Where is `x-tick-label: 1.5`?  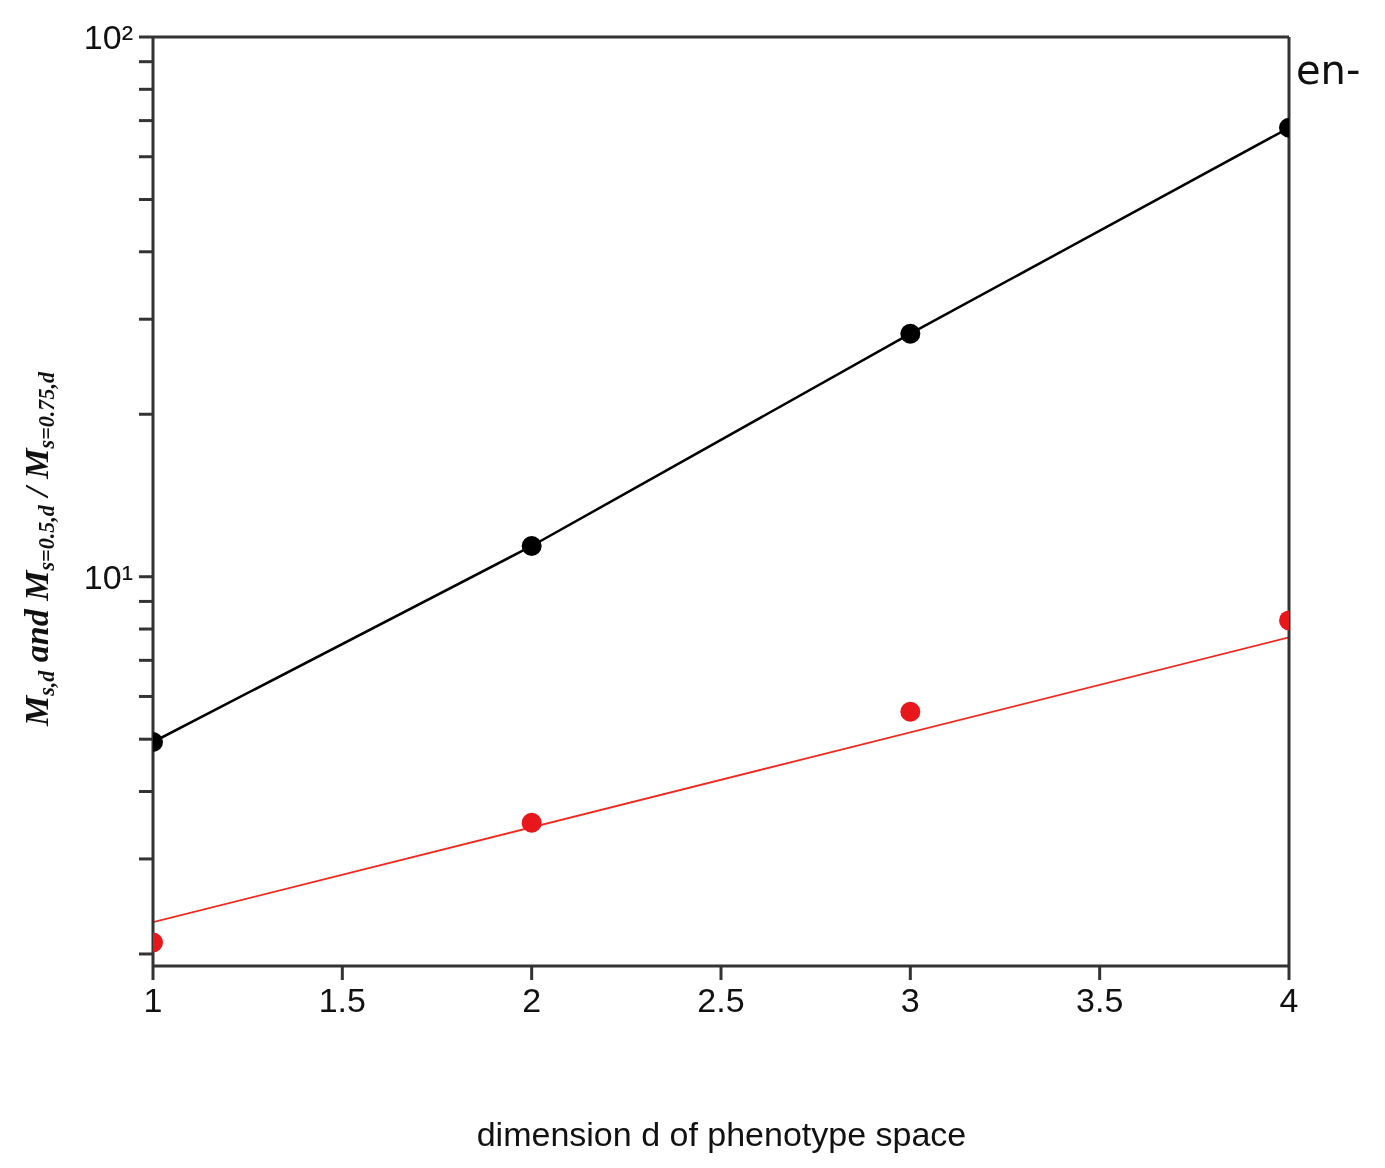
x-tick-label: 1.5 is located at coordinates (342, 1000).